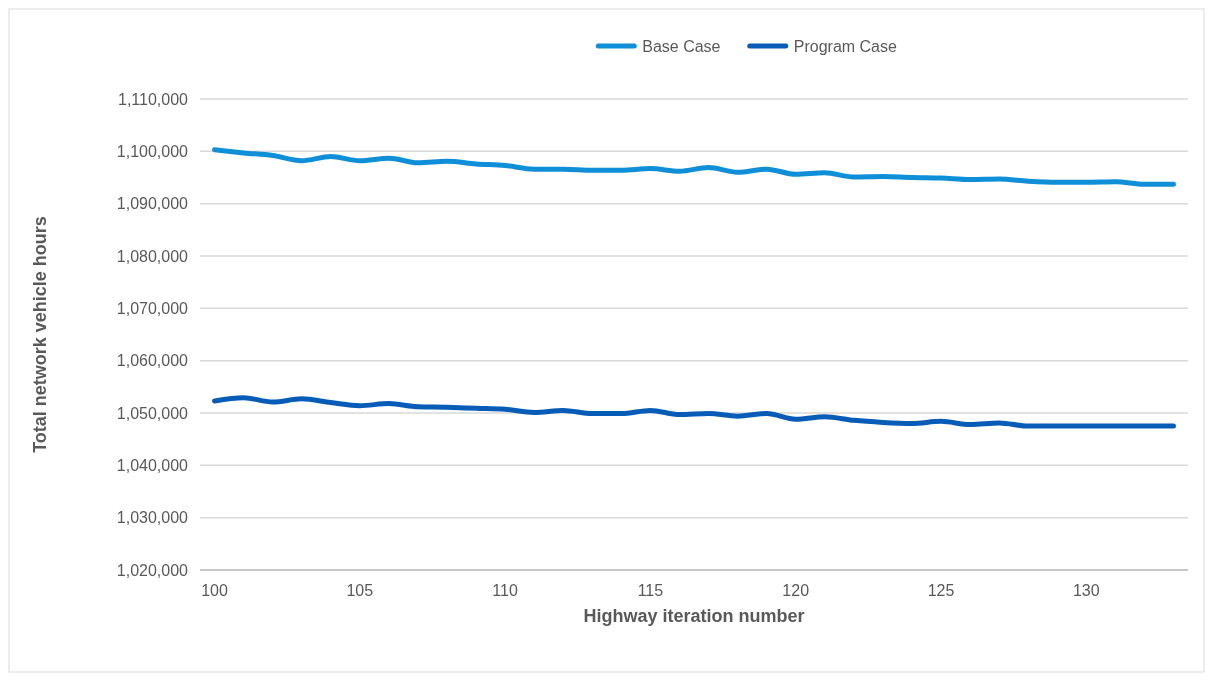 Image resolution: width=1213 pixels, height=681 pixels. What do you see at coordinates (650, 590) in the screenshot?
I see `x-tick-label: 115` at bounding box center [650, 590].